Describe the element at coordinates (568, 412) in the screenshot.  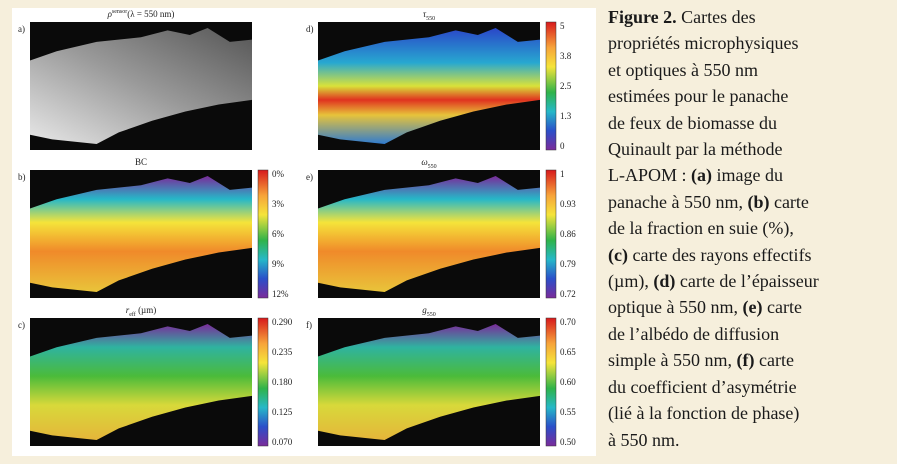
I see `colorbar-label: 0.55` at that location.